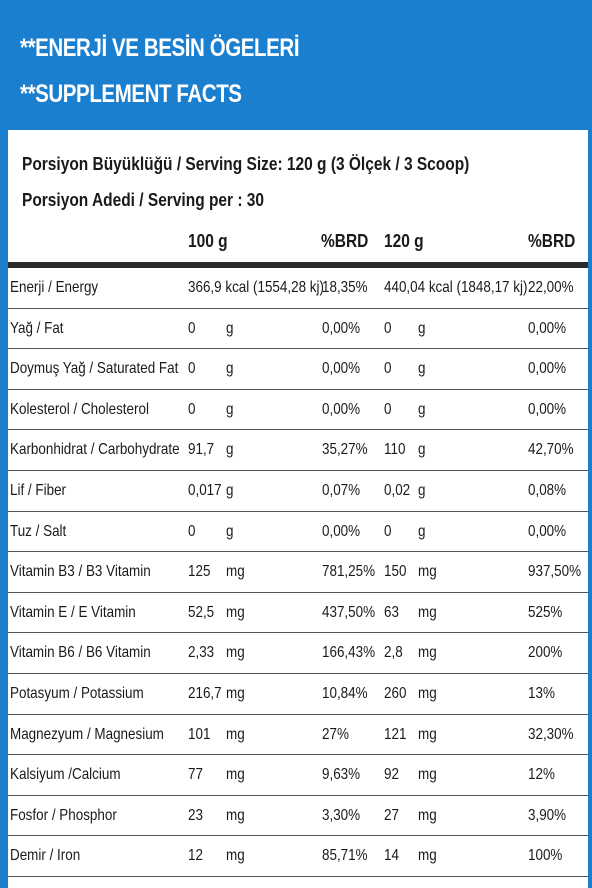  I want to click on brd-100g: 18,35%, so click(345, 287).